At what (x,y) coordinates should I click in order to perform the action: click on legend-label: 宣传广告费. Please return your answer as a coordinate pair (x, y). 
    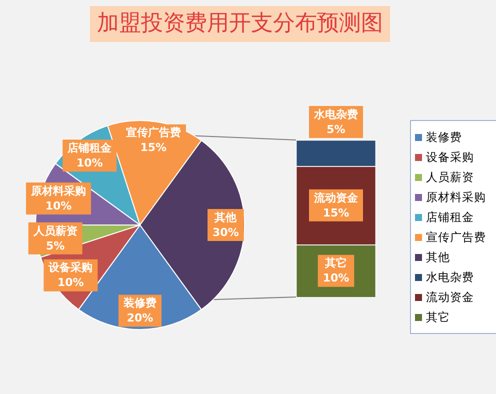
    Looking at the image, I should click on (456, 237).